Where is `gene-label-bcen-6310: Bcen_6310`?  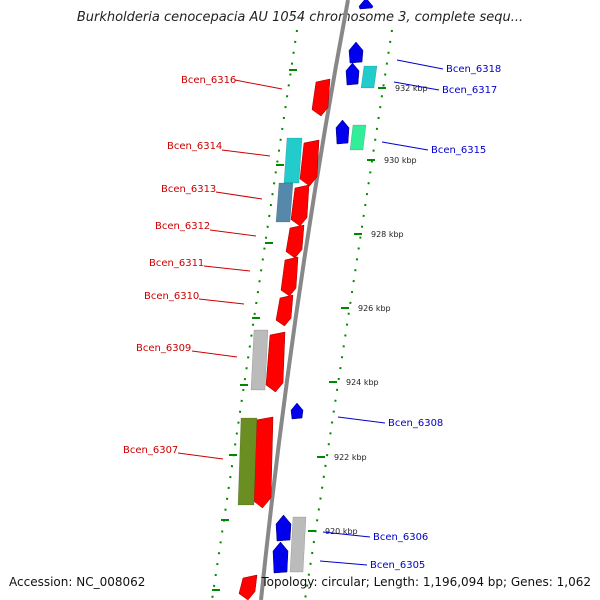
gene-label-bcen-6310: Bcen_6310 is located at coordinates (171, 296).